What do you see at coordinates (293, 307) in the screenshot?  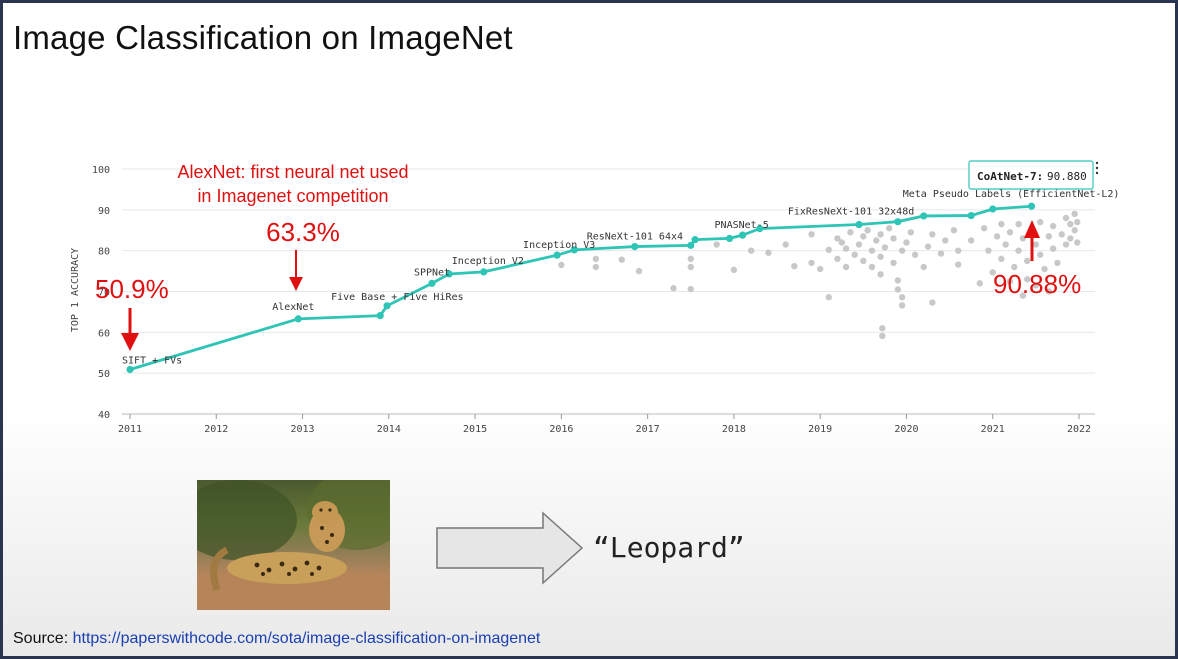 I see `point-label: AlexNet` at bounding box center [293, 307].